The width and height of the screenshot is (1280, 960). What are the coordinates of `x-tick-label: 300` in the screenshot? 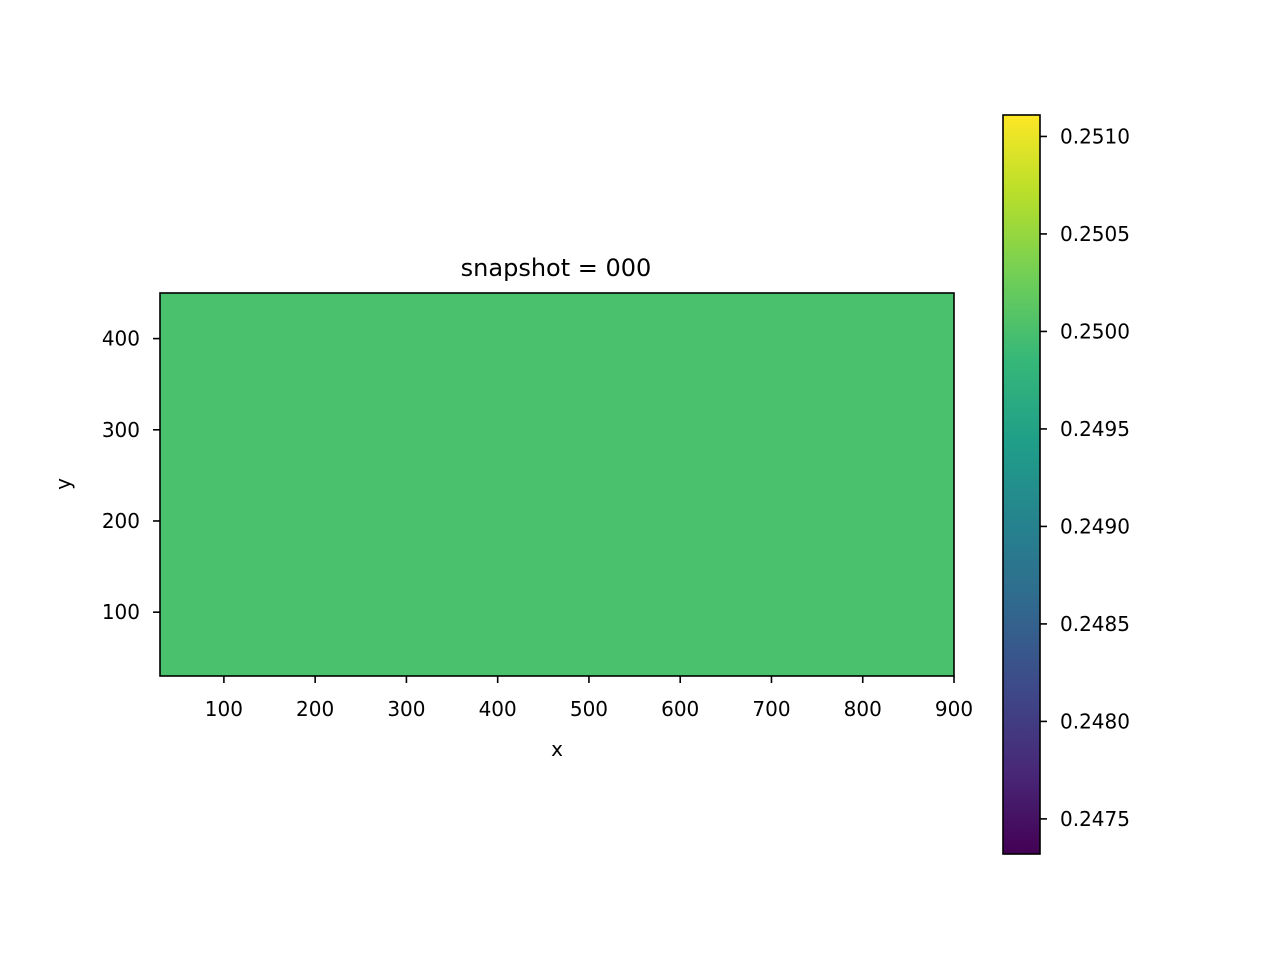 It's located at (406, 709).